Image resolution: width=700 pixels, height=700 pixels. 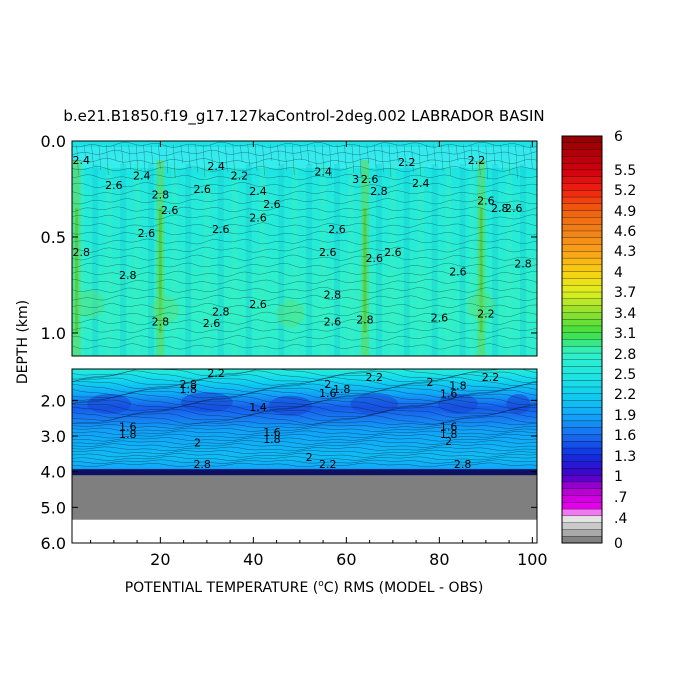 What do you see at coordinates (304, 497) in the screenshot?
I see `ocean-floor` at bounding box center [304, 497].